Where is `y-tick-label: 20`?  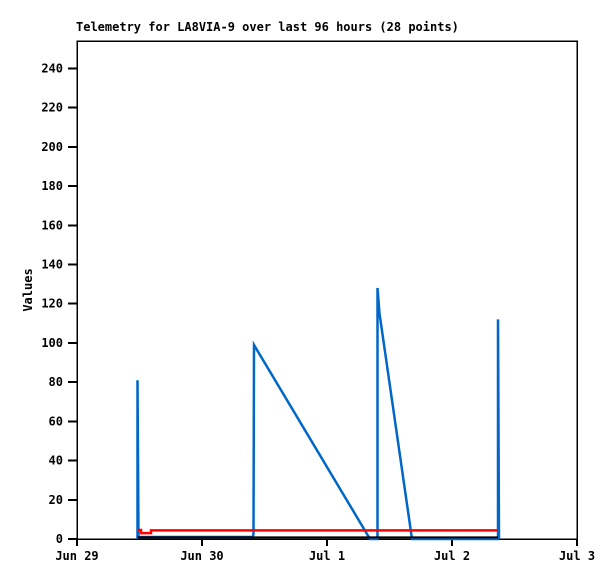 y-tick-label: 20 is located at coordinates (56, 500).